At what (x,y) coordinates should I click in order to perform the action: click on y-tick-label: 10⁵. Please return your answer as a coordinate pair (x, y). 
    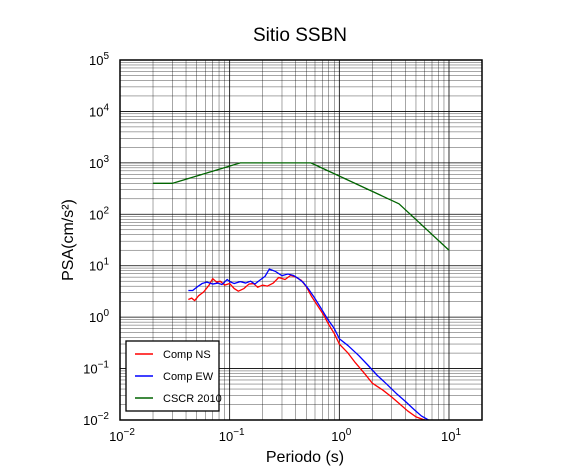
    Looking at the image, I should click on (99, 59).